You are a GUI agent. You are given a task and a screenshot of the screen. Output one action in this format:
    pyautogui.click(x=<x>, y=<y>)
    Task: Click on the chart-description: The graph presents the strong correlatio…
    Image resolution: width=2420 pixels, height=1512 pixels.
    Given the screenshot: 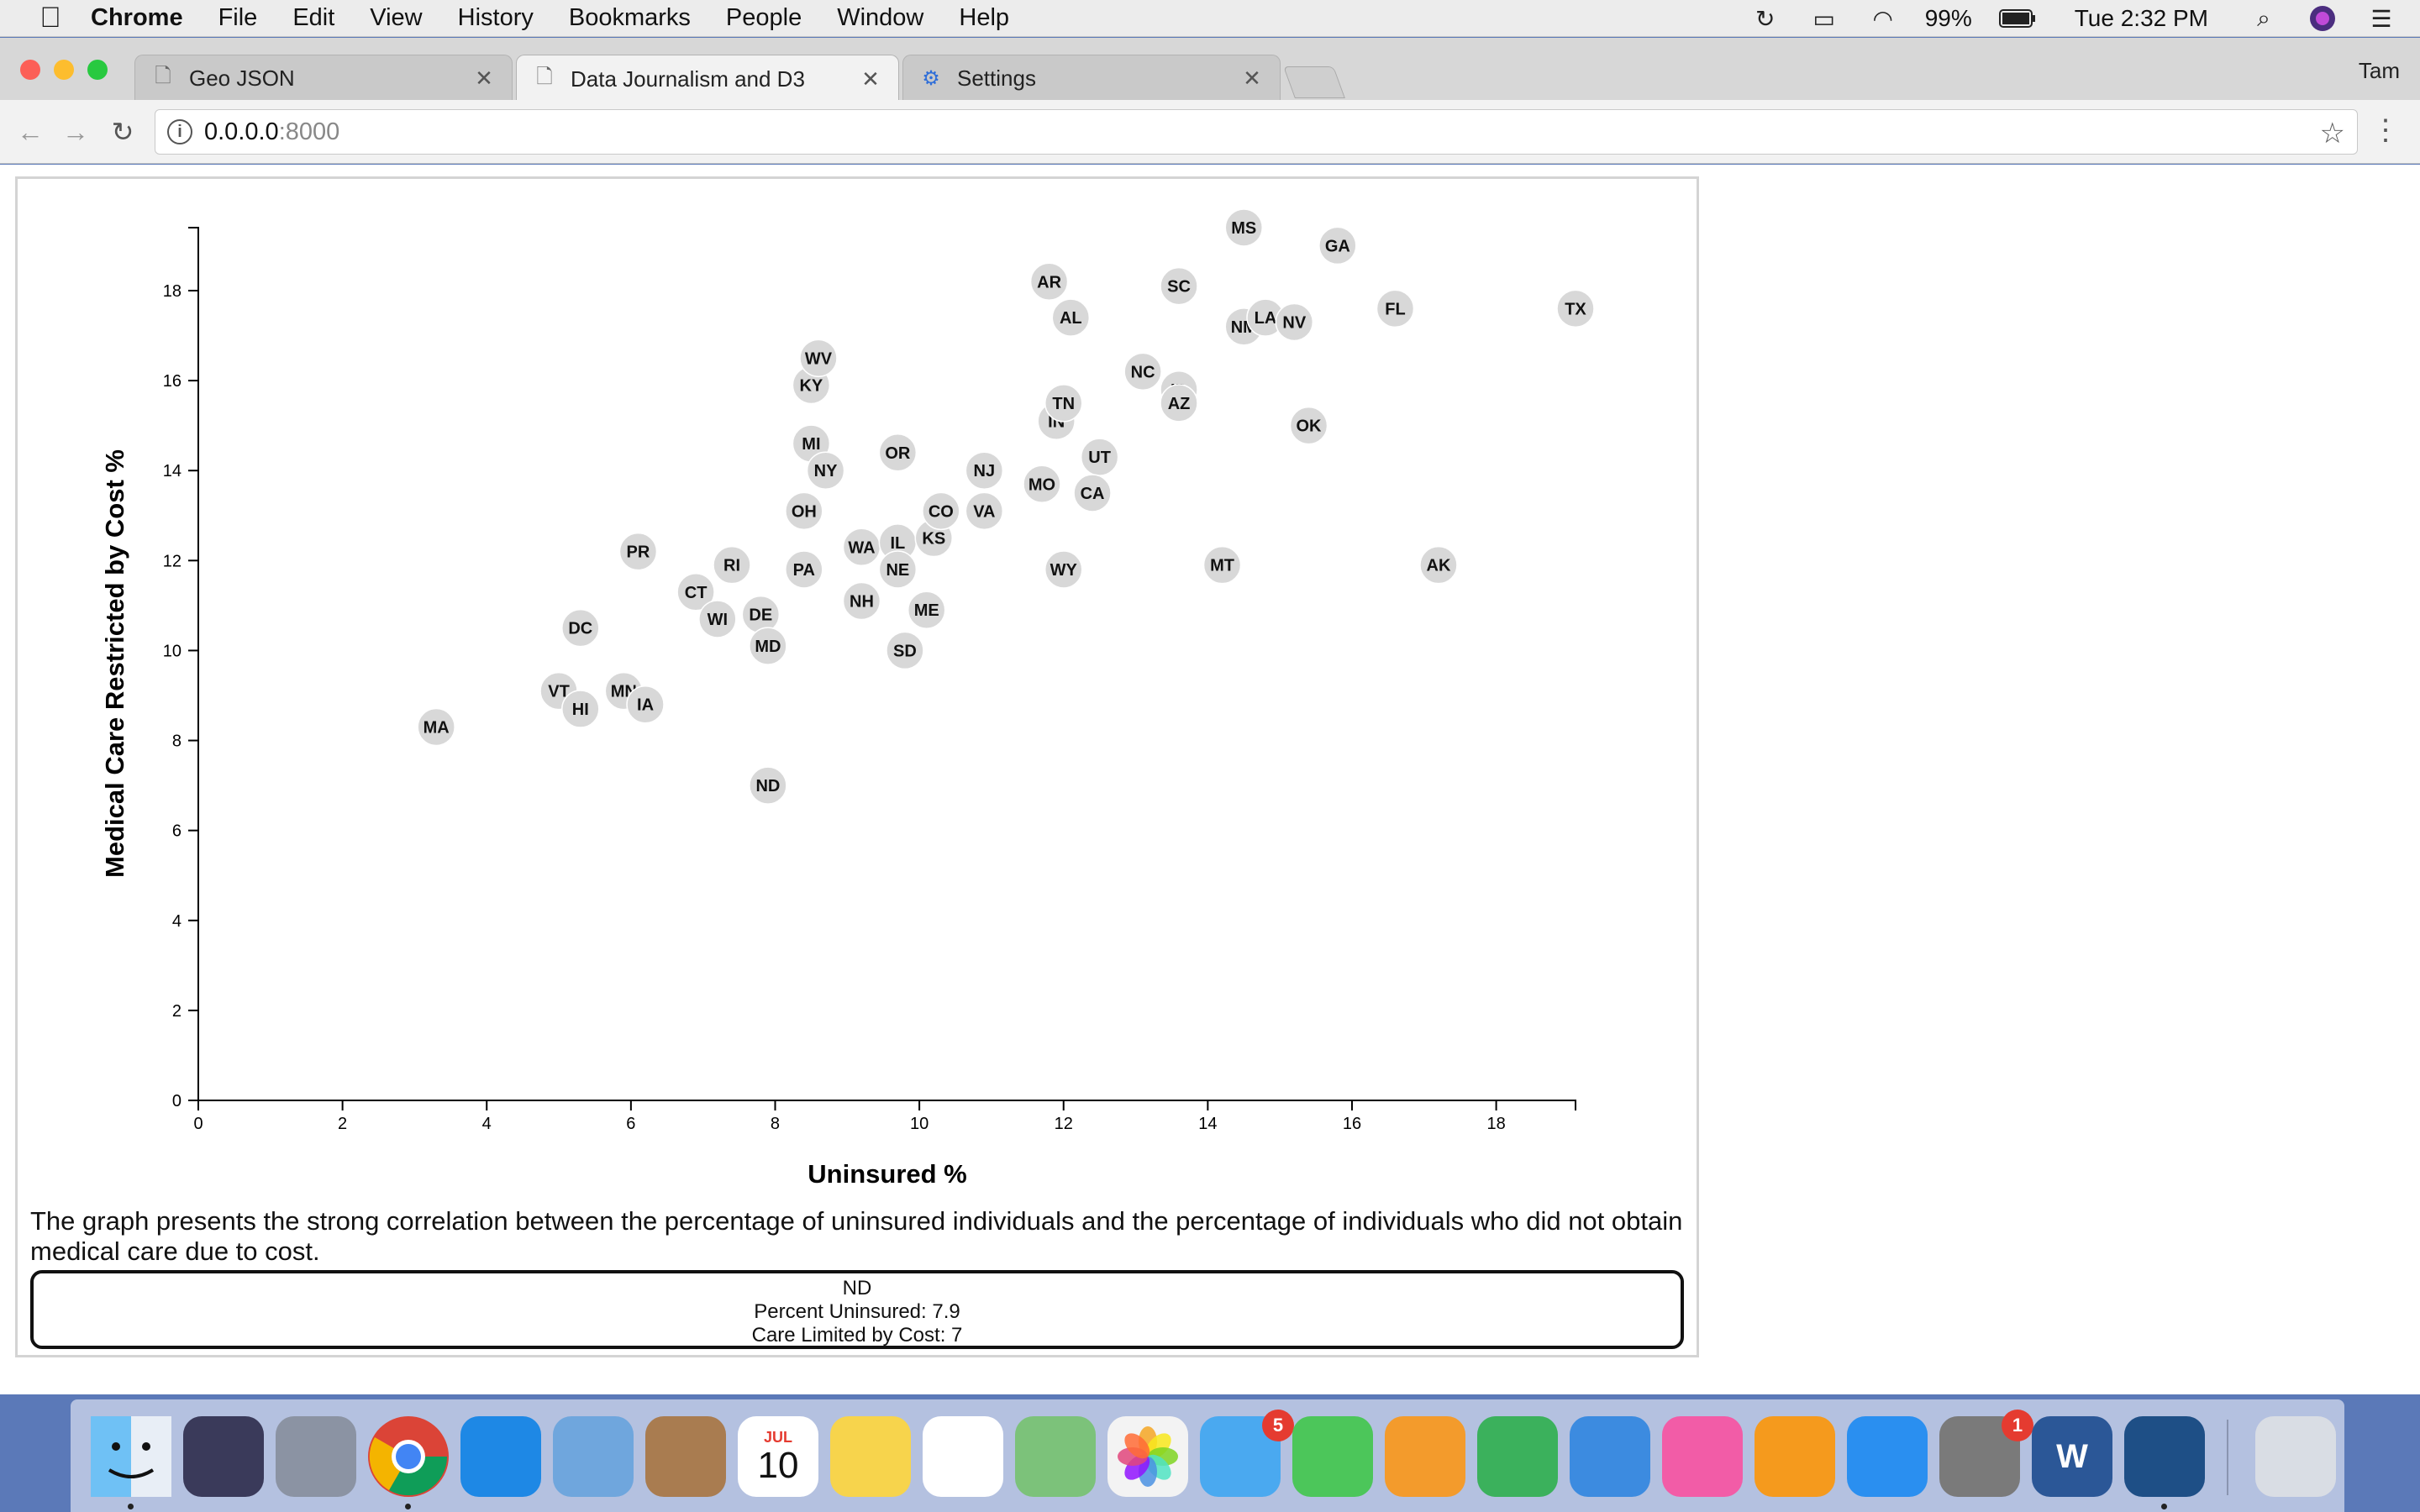 What is the action you would take?
    pyautogui.click(x=856, y=1236)
    